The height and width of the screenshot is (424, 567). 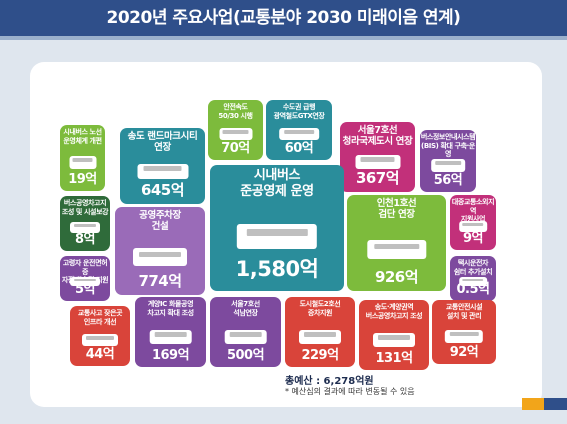 I want to click on project-tile: 도시철도2호선 증차지원 229억, so click(x=320, y=332).